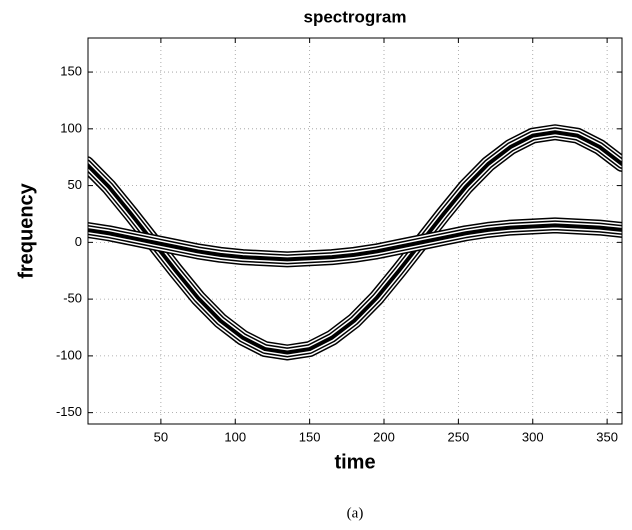  Describe the element at coordinates (71, 70) in the screenshot. I see `y-tick-label: 150` at that location.